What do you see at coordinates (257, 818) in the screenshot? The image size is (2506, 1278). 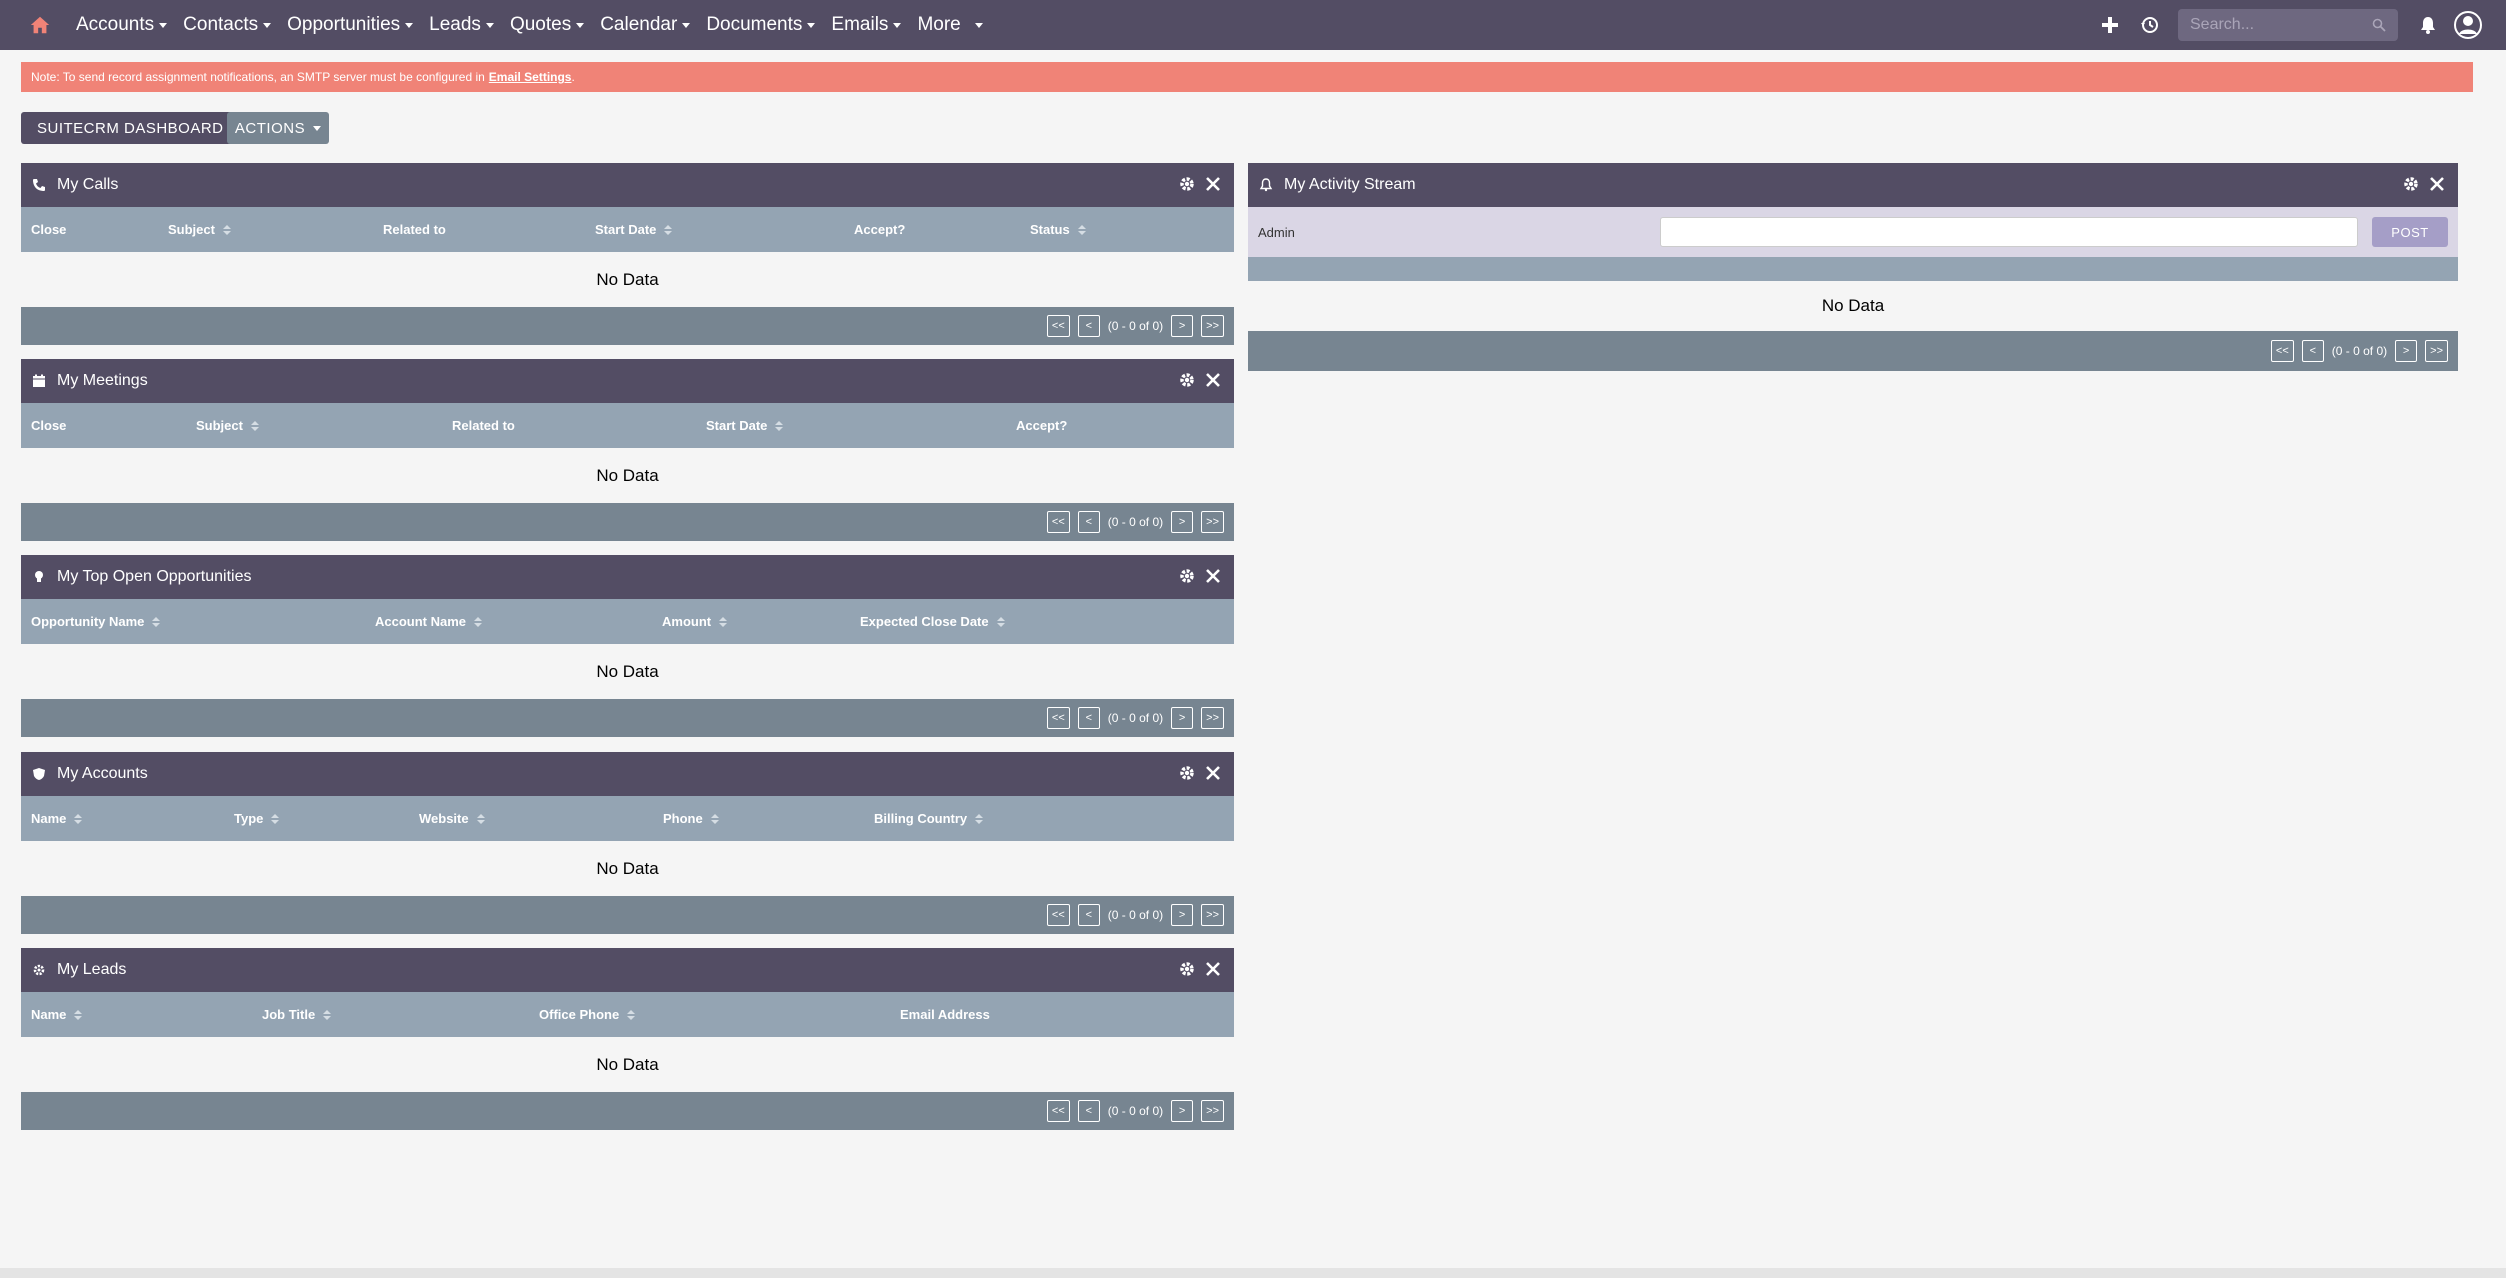 I see `column-type: Type` at bounding box center [257, 818].